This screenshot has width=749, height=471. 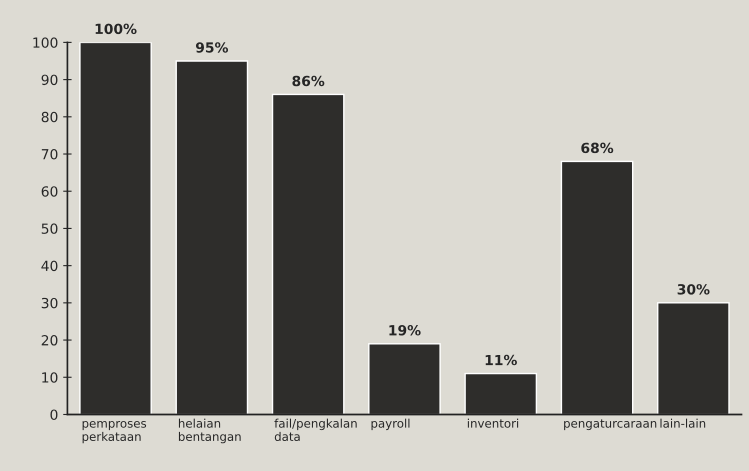 I want to click on y-tick-label: 60, so click(x=50, y=191).